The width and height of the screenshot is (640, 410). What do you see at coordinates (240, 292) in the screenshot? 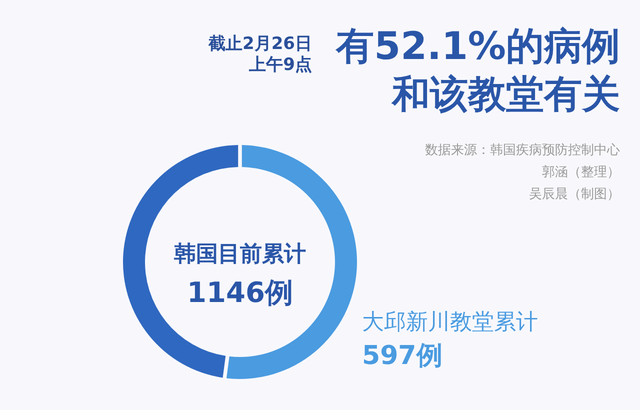
I see `text: 1146例` at bounding box center [240, 292].